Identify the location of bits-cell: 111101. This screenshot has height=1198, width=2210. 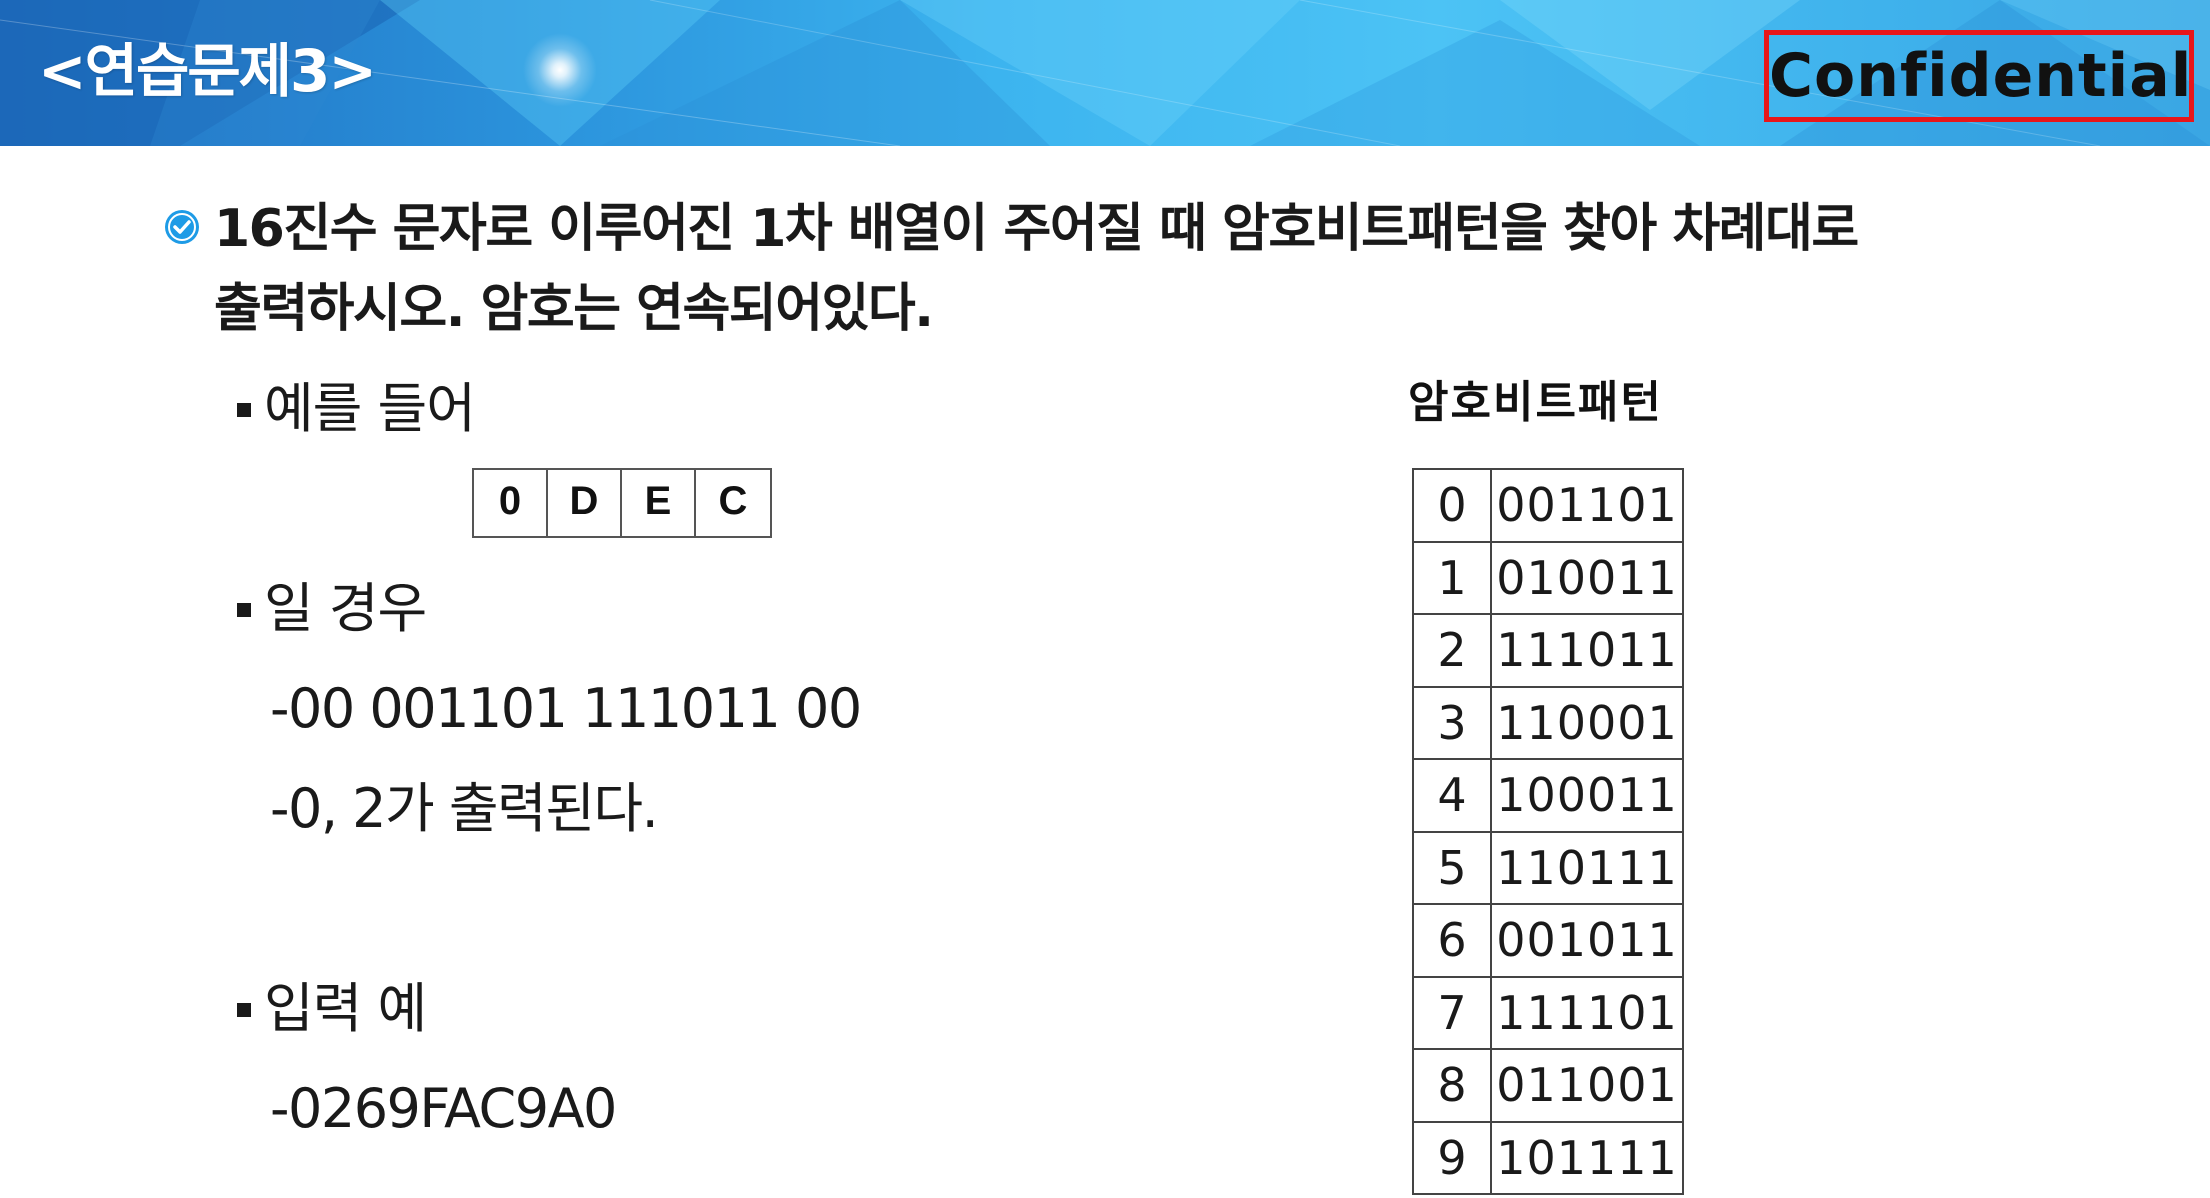
(1587, 1012).